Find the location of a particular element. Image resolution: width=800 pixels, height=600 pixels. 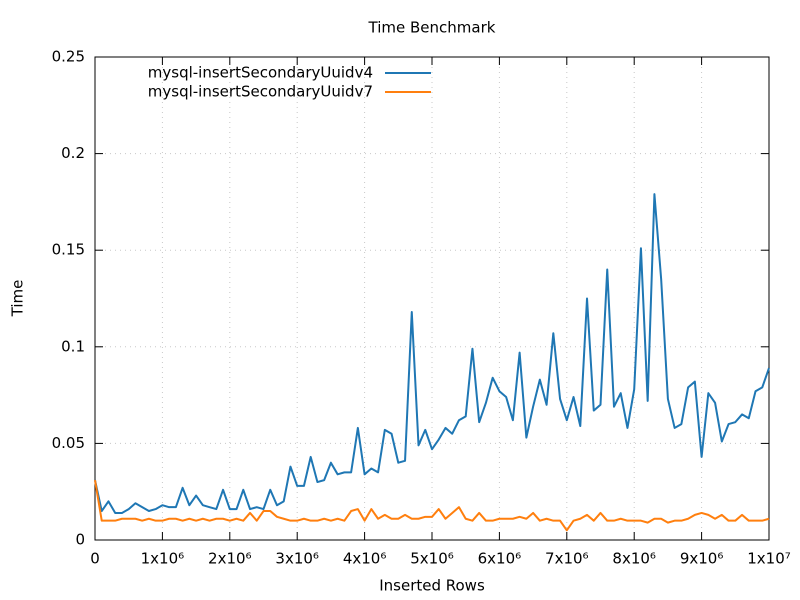

legend-label: mysql-insertSecondaryUuidv4 is located at coordinates (260, 73).